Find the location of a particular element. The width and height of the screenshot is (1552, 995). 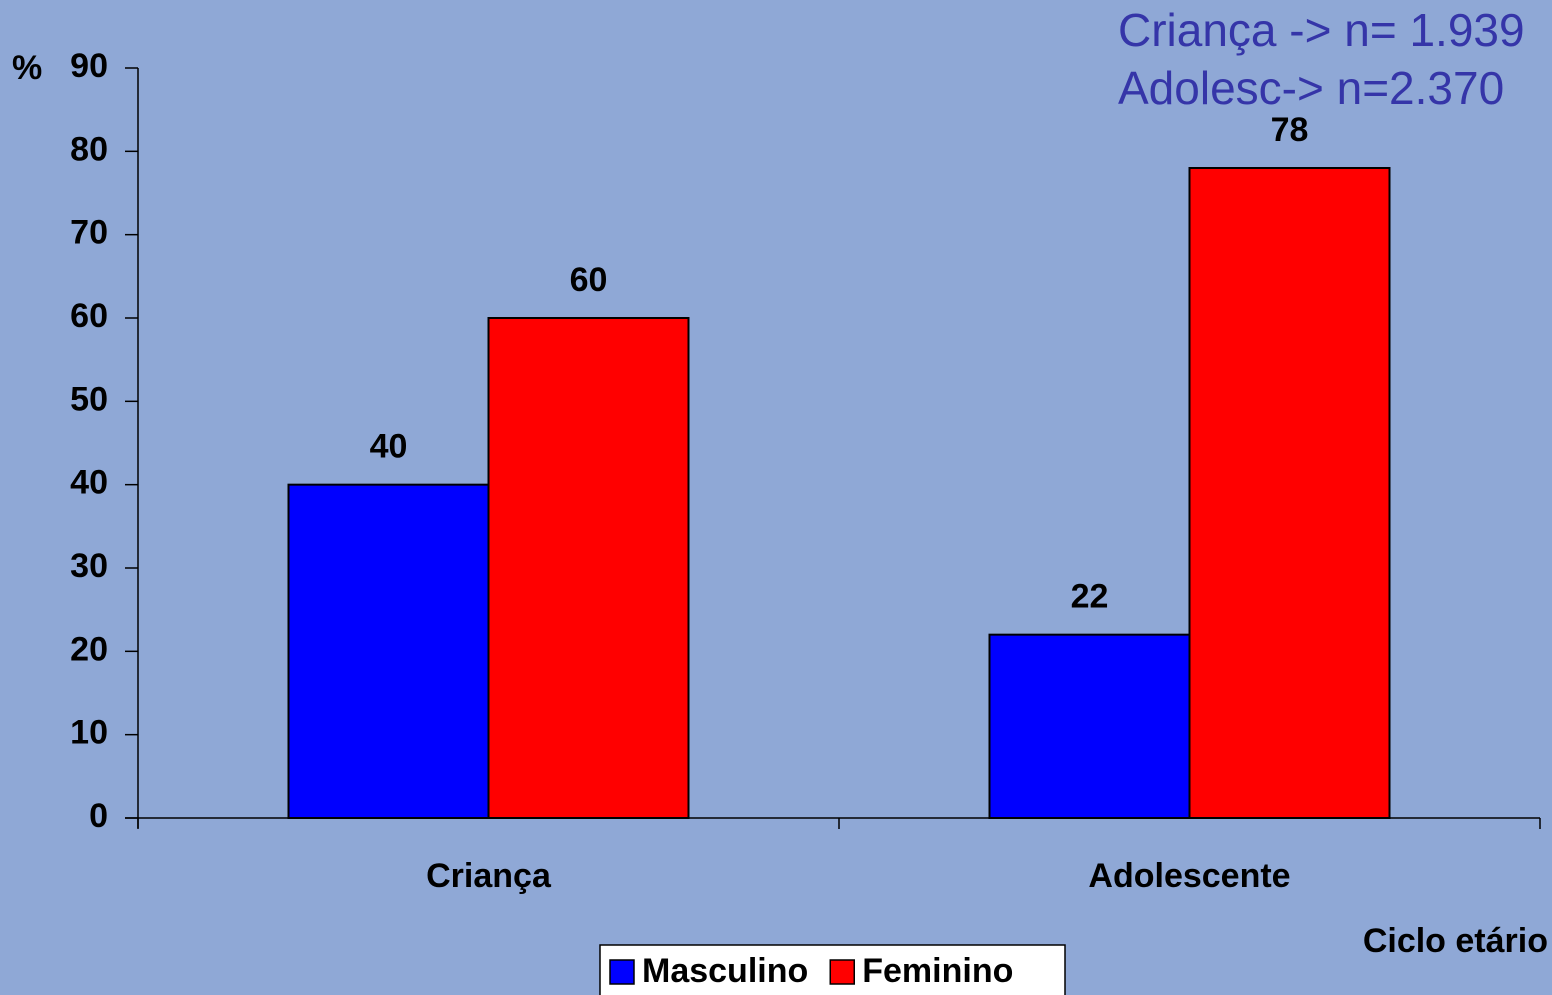

y-axis-label: % is located at coordinates (27, 68).